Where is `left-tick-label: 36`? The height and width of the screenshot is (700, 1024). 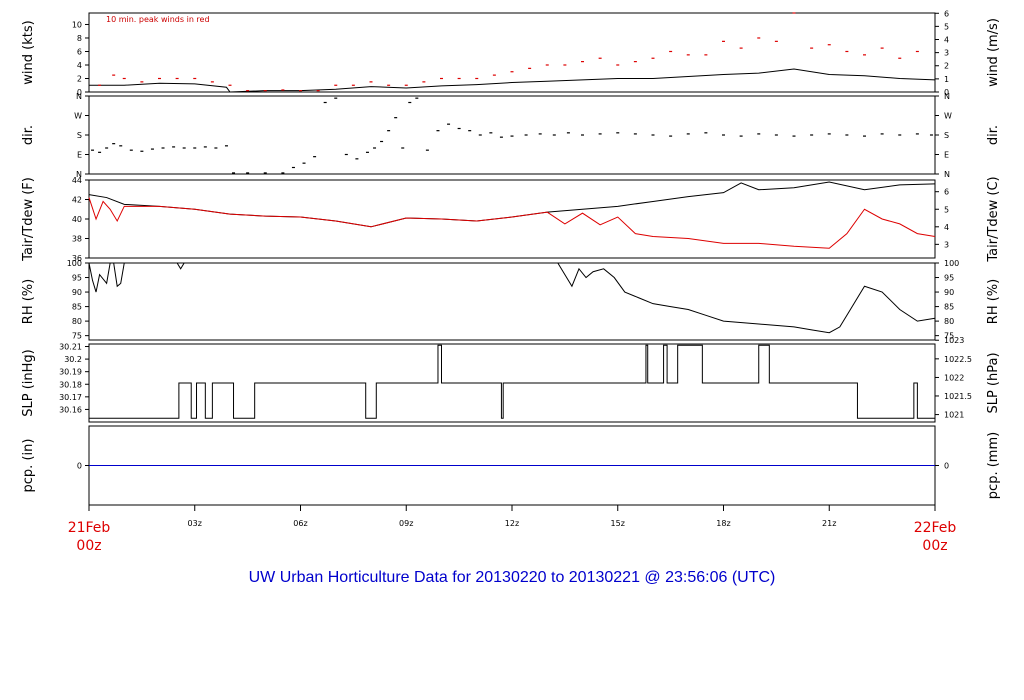
left-tick-label: 36 is located at coordinates (77, 258).